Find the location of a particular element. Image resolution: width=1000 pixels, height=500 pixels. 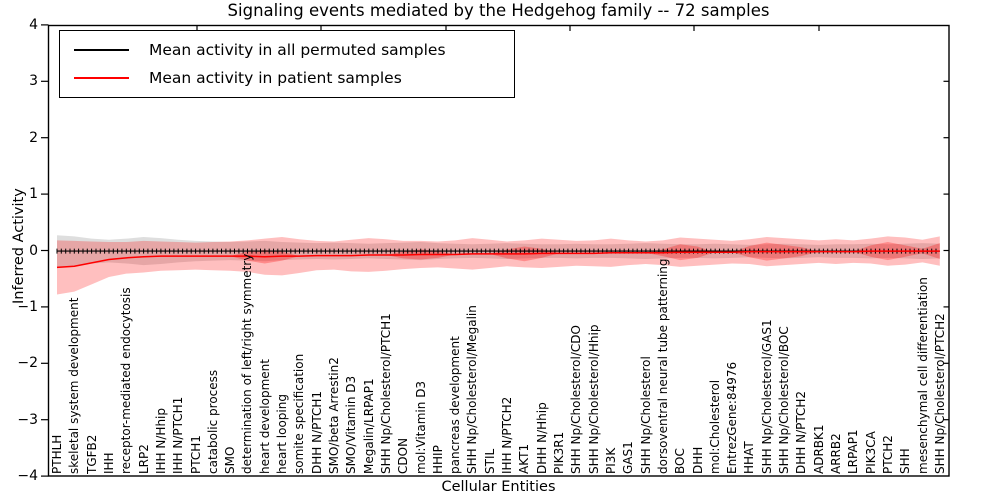

x-tick-label: receptor-mediated endocytosis is located at coordinates (126, 380).